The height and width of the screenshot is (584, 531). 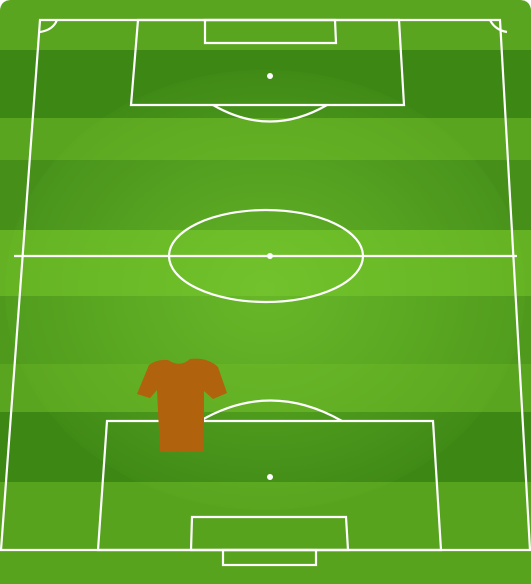 What do you see at coordinates (270, 31) in the screenshot?
I see `top-goal-area` at bounding box center [270, 31].